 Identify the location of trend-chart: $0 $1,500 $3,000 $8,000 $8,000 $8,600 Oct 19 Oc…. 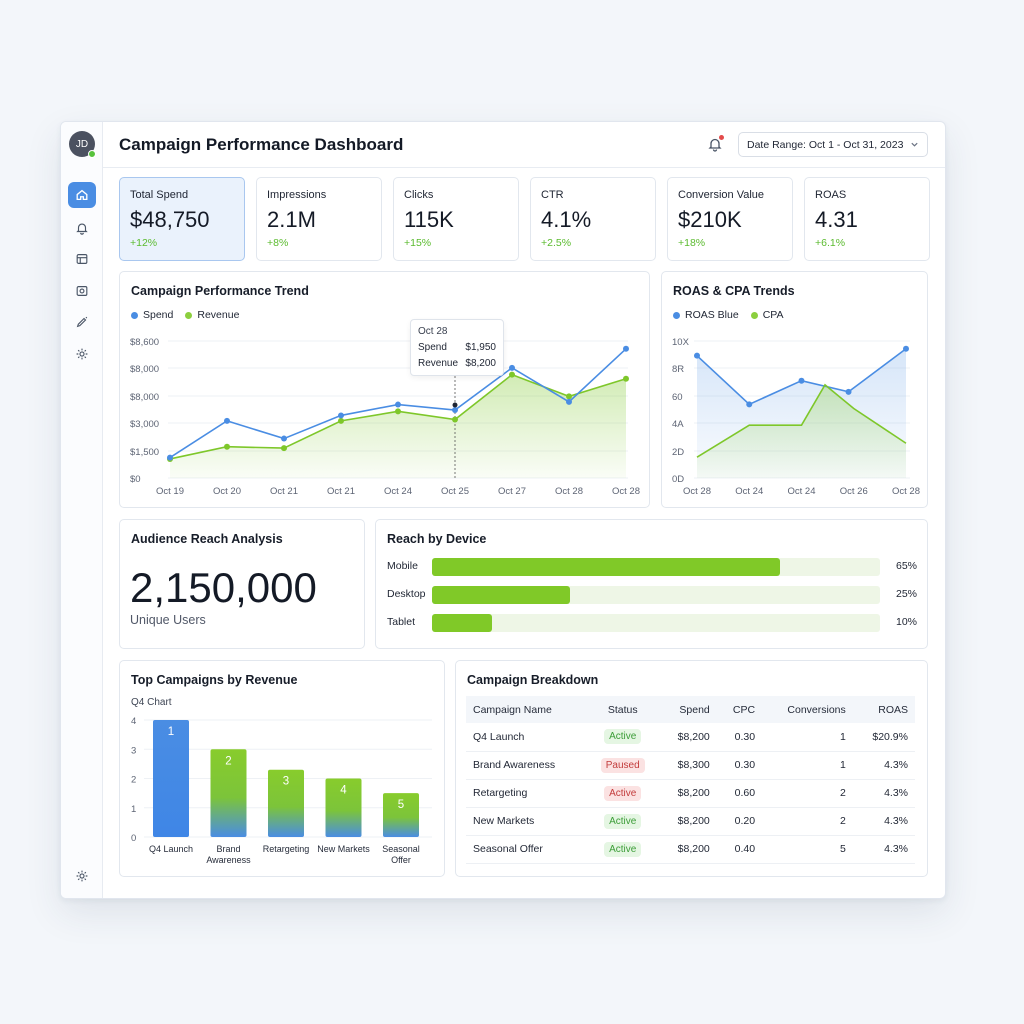
(384, 389).